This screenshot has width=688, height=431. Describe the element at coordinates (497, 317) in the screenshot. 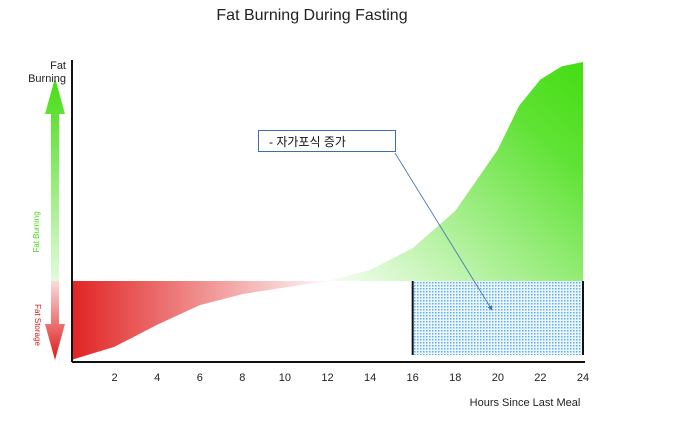

I see `highlight-region` at that location.